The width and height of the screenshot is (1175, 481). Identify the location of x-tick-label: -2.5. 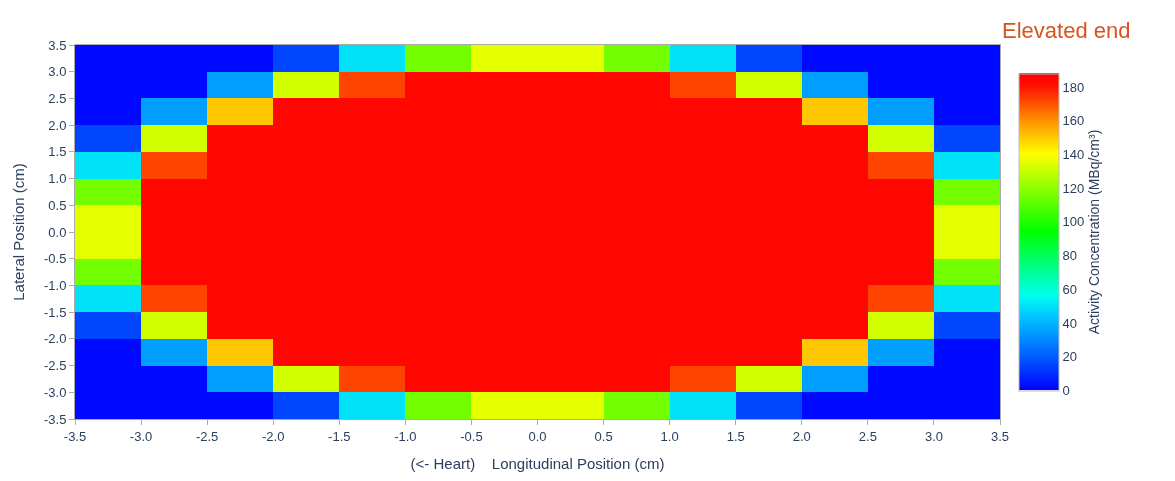
(207, 436).